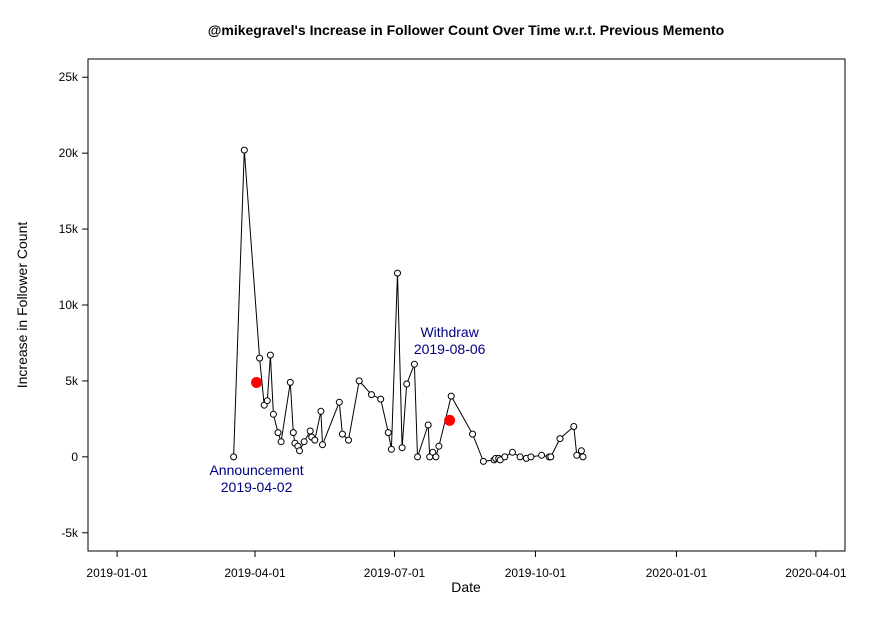 The width and height of the screenshot is (875, 625). What do you see at coordinates (677, 573) in the screenshot?
I see `x-tick-label: 2020-01-01` at bounding box center [677, 573].